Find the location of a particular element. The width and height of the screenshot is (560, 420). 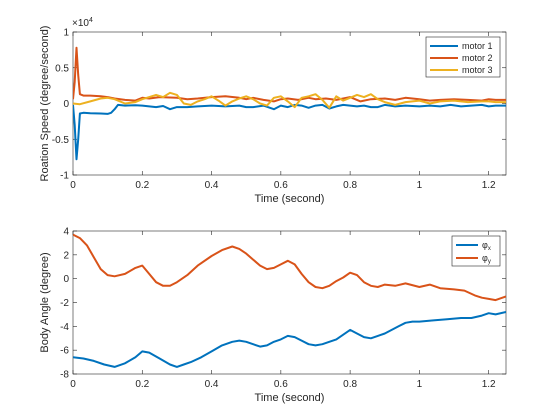

legend-label: motor 2 is located at coordinates (477, 58).